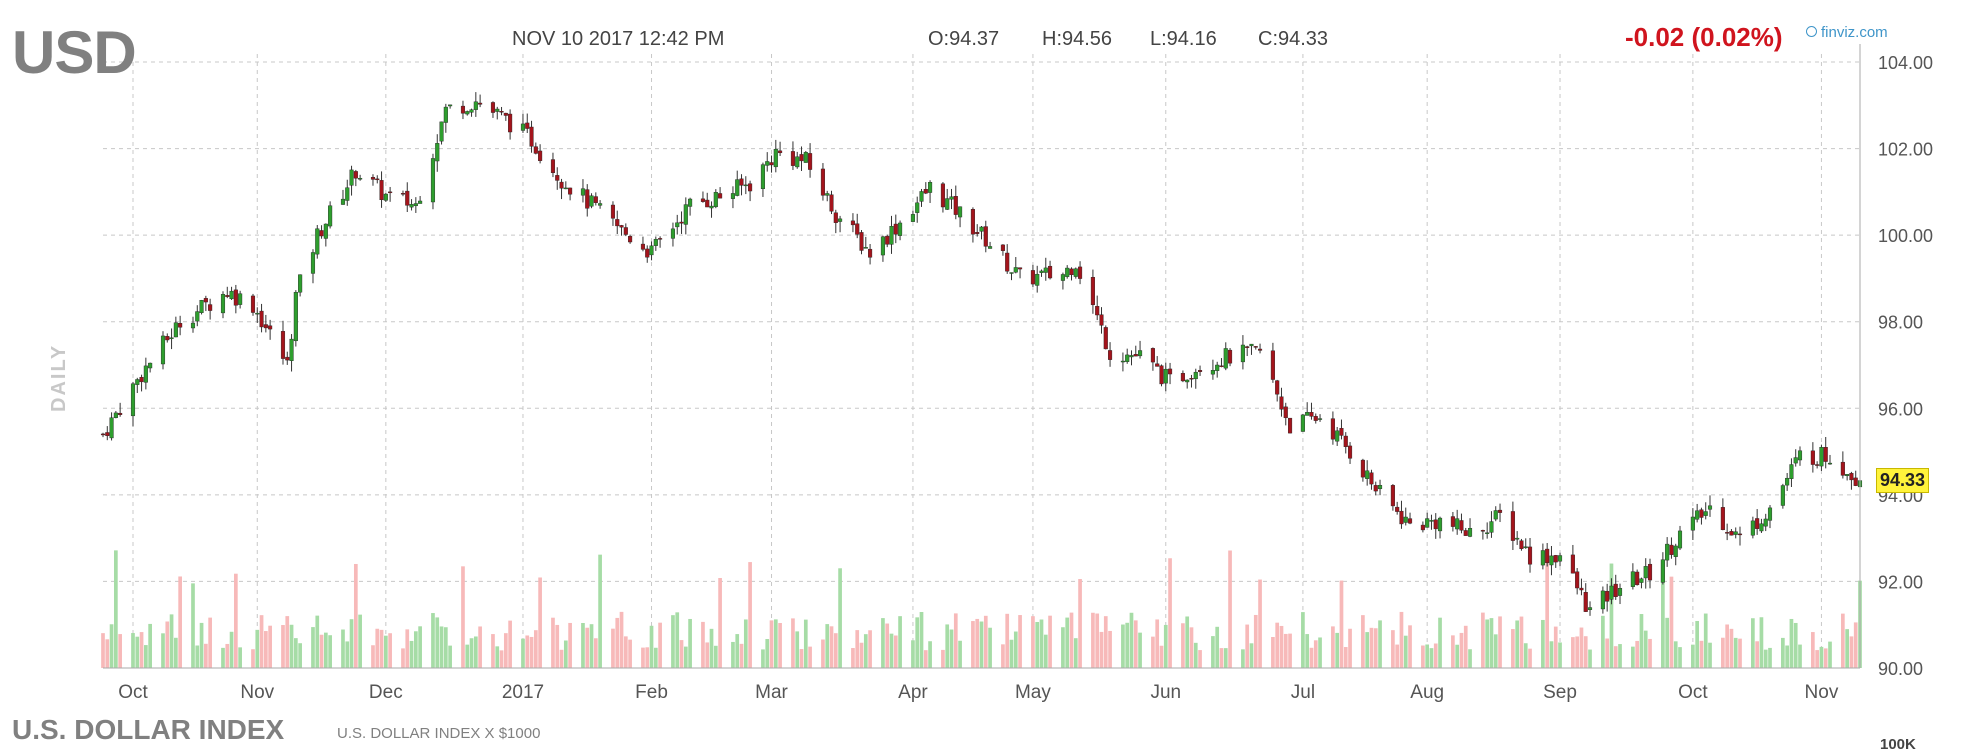 This screenshot has width=1966, height=753. I want to click on timeframe-label: DAILY, so click(59, 377).